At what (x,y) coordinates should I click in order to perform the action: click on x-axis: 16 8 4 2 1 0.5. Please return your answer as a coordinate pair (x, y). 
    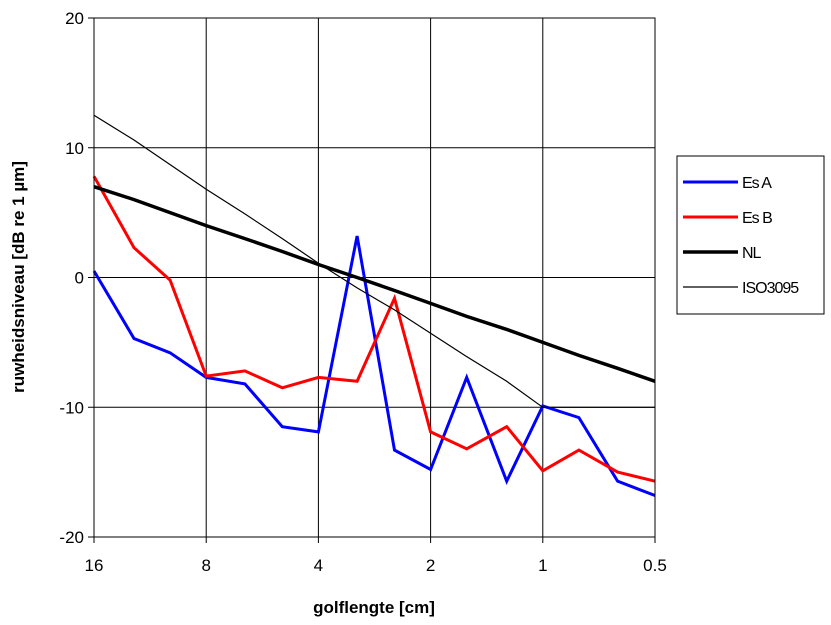
    Looking at the image, I should click on (376, 556).